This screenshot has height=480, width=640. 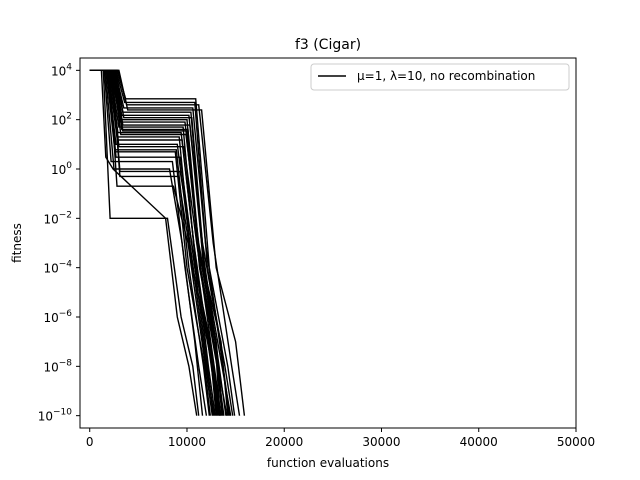 I want to click on y-tick-label: 10², so click(x=61, y=120).